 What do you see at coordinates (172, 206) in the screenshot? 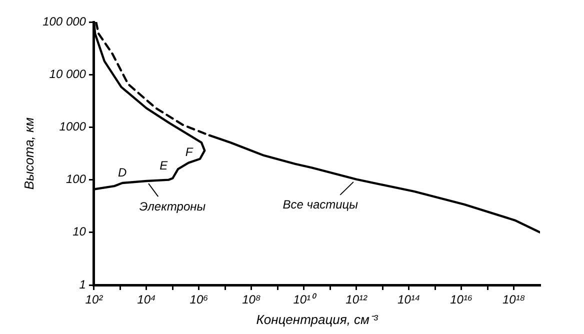
I see `annotation: Электроны` at bounding box center [172, 206].